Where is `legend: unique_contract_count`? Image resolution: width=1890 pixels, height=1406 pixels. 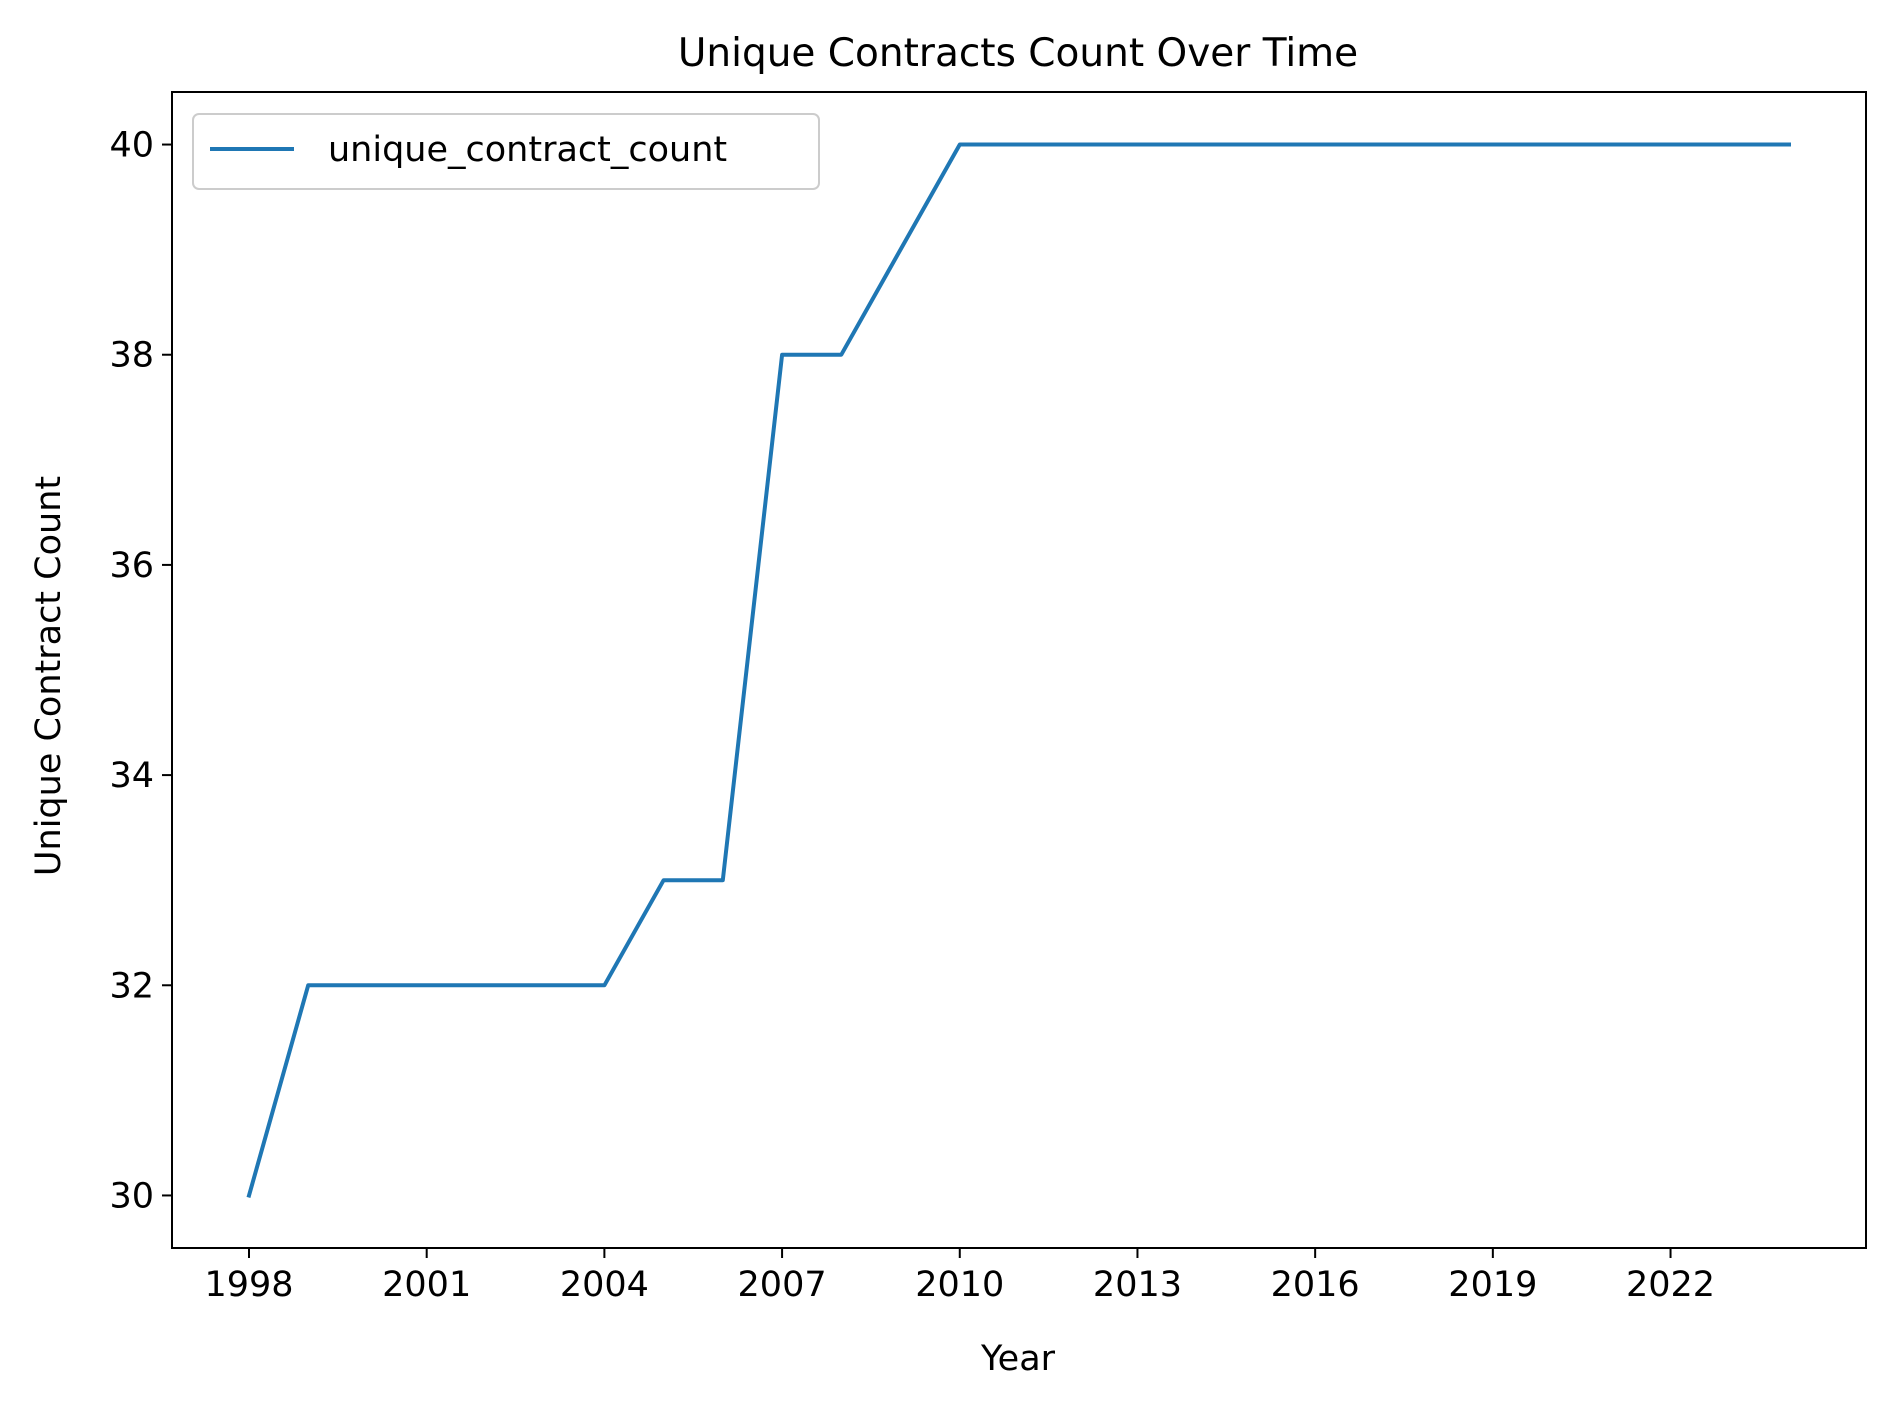
legend: unique_contract_count is located at coordinates (506, 151).